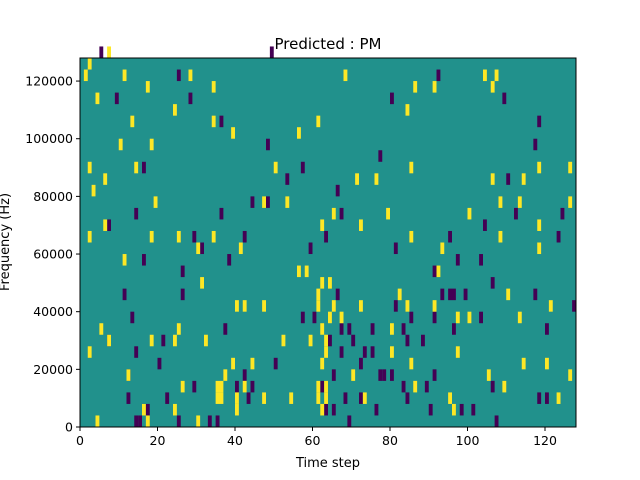 This screenshot has width=640, height=480. I want to click on x-tick-label: 120, so click(545, 440).